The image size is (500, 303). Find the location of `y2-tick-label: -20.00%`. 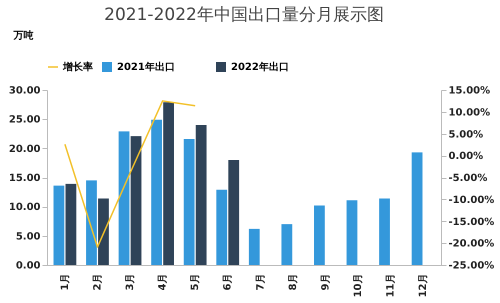

y2-tick-label: -20.00% is located at coordinates (471, 244).